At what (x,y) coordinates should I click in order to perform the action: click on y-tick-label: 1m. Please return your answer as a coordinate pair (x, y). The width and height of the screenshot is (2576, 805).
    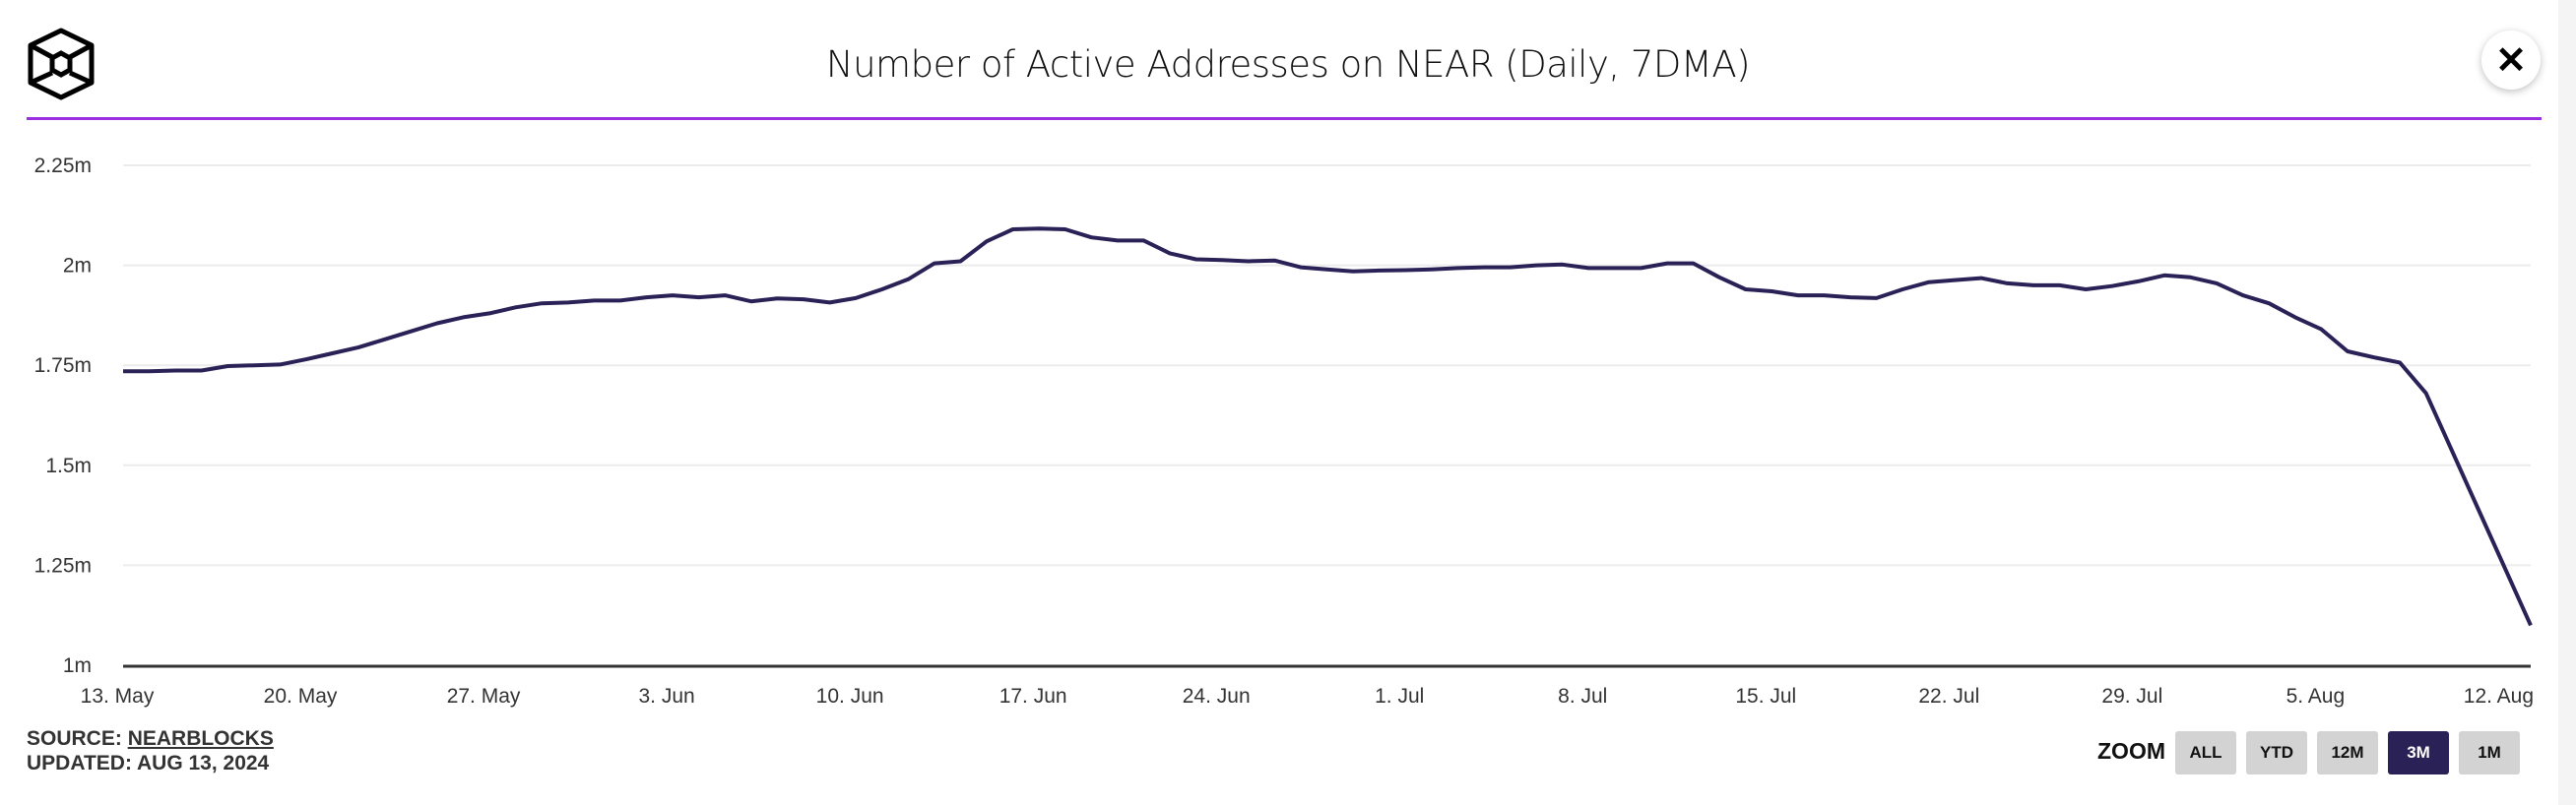
    Looking at the image, I should click on (77, 666).